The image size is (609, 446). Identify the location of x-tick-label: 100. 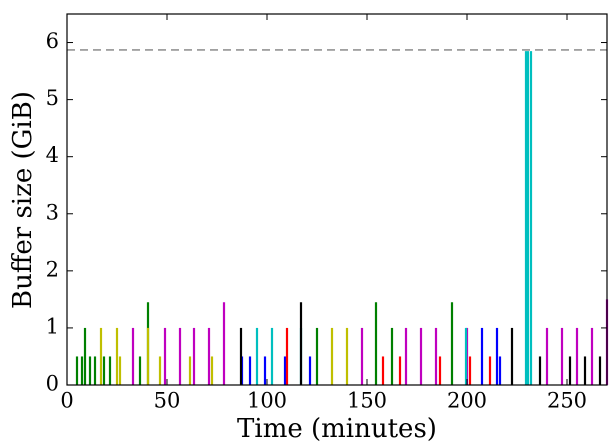
(267, 401).